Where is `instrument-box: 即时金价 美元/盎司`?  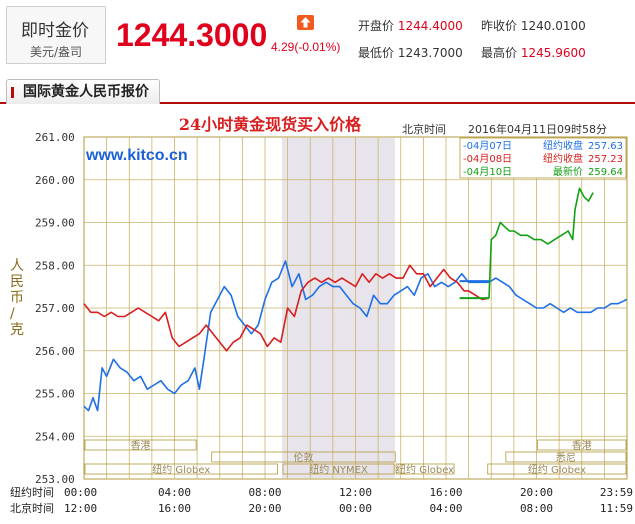
instrument-box: 即时金价 美元/盎司 is located at coordinates (56, 35).